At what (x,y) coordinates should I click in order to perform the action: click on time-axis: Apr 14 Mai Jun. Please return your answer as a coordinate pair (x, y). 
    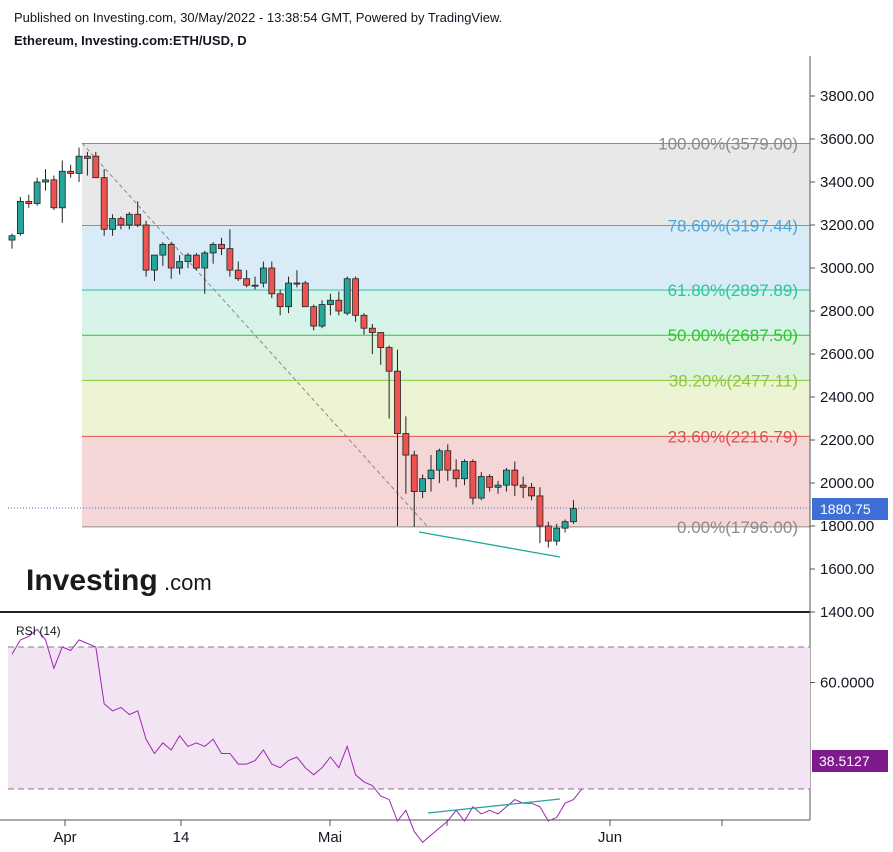
    Looking at the image, I should click on (388, 833).